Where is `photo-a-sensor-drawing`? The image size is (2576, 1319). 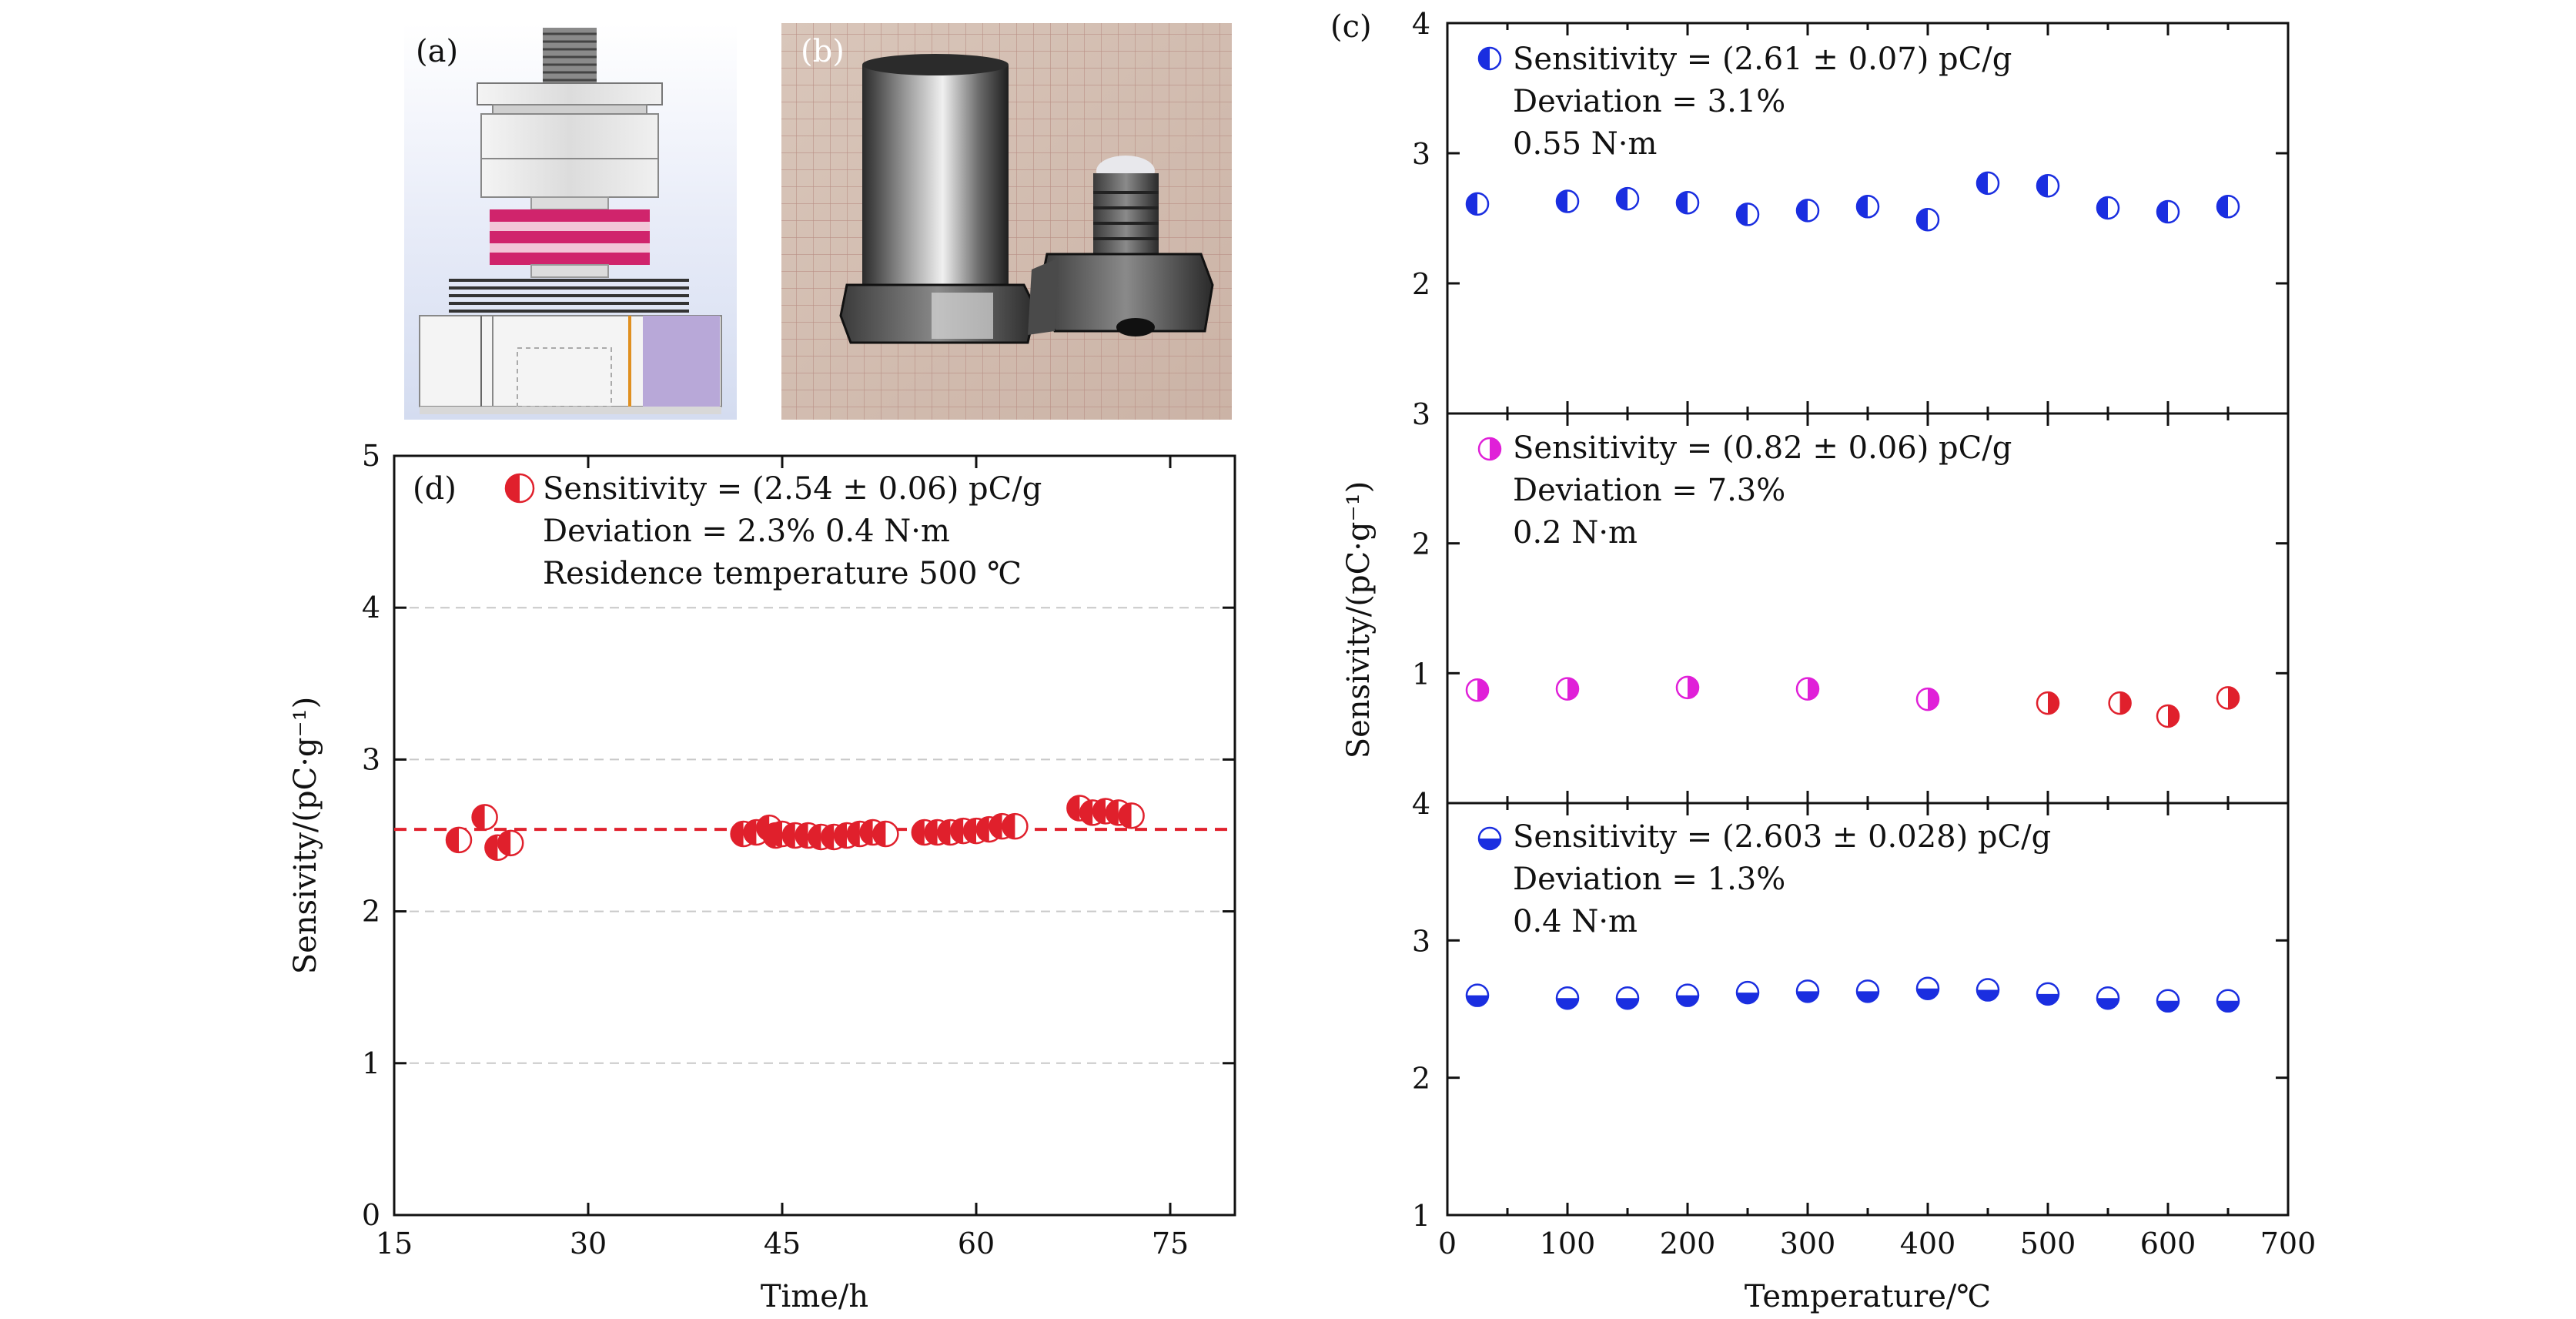 photo-a-sensor-drawing is located at coordinates (570, 221).